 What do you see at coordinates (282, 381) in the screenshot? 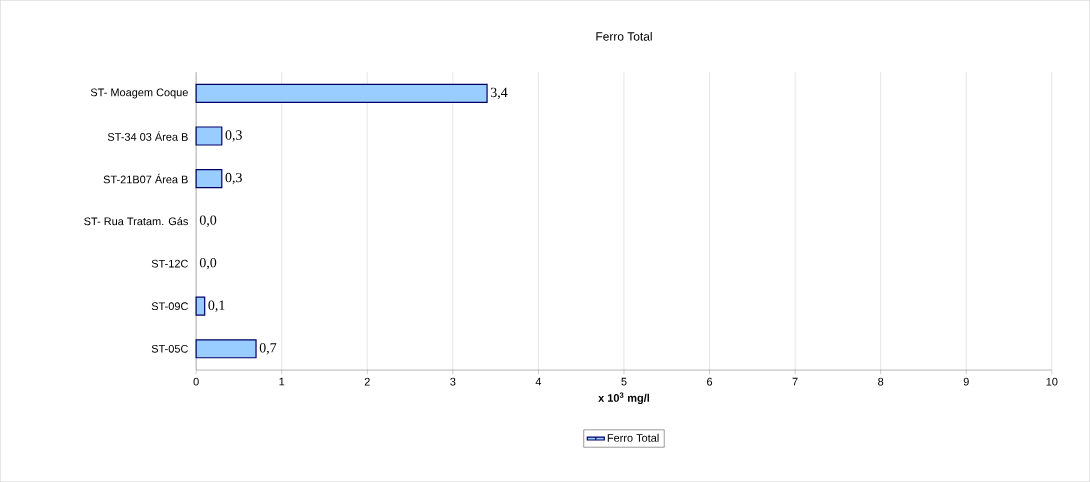
I see `x-tick-label: 1` at bounding box center [282, 381].